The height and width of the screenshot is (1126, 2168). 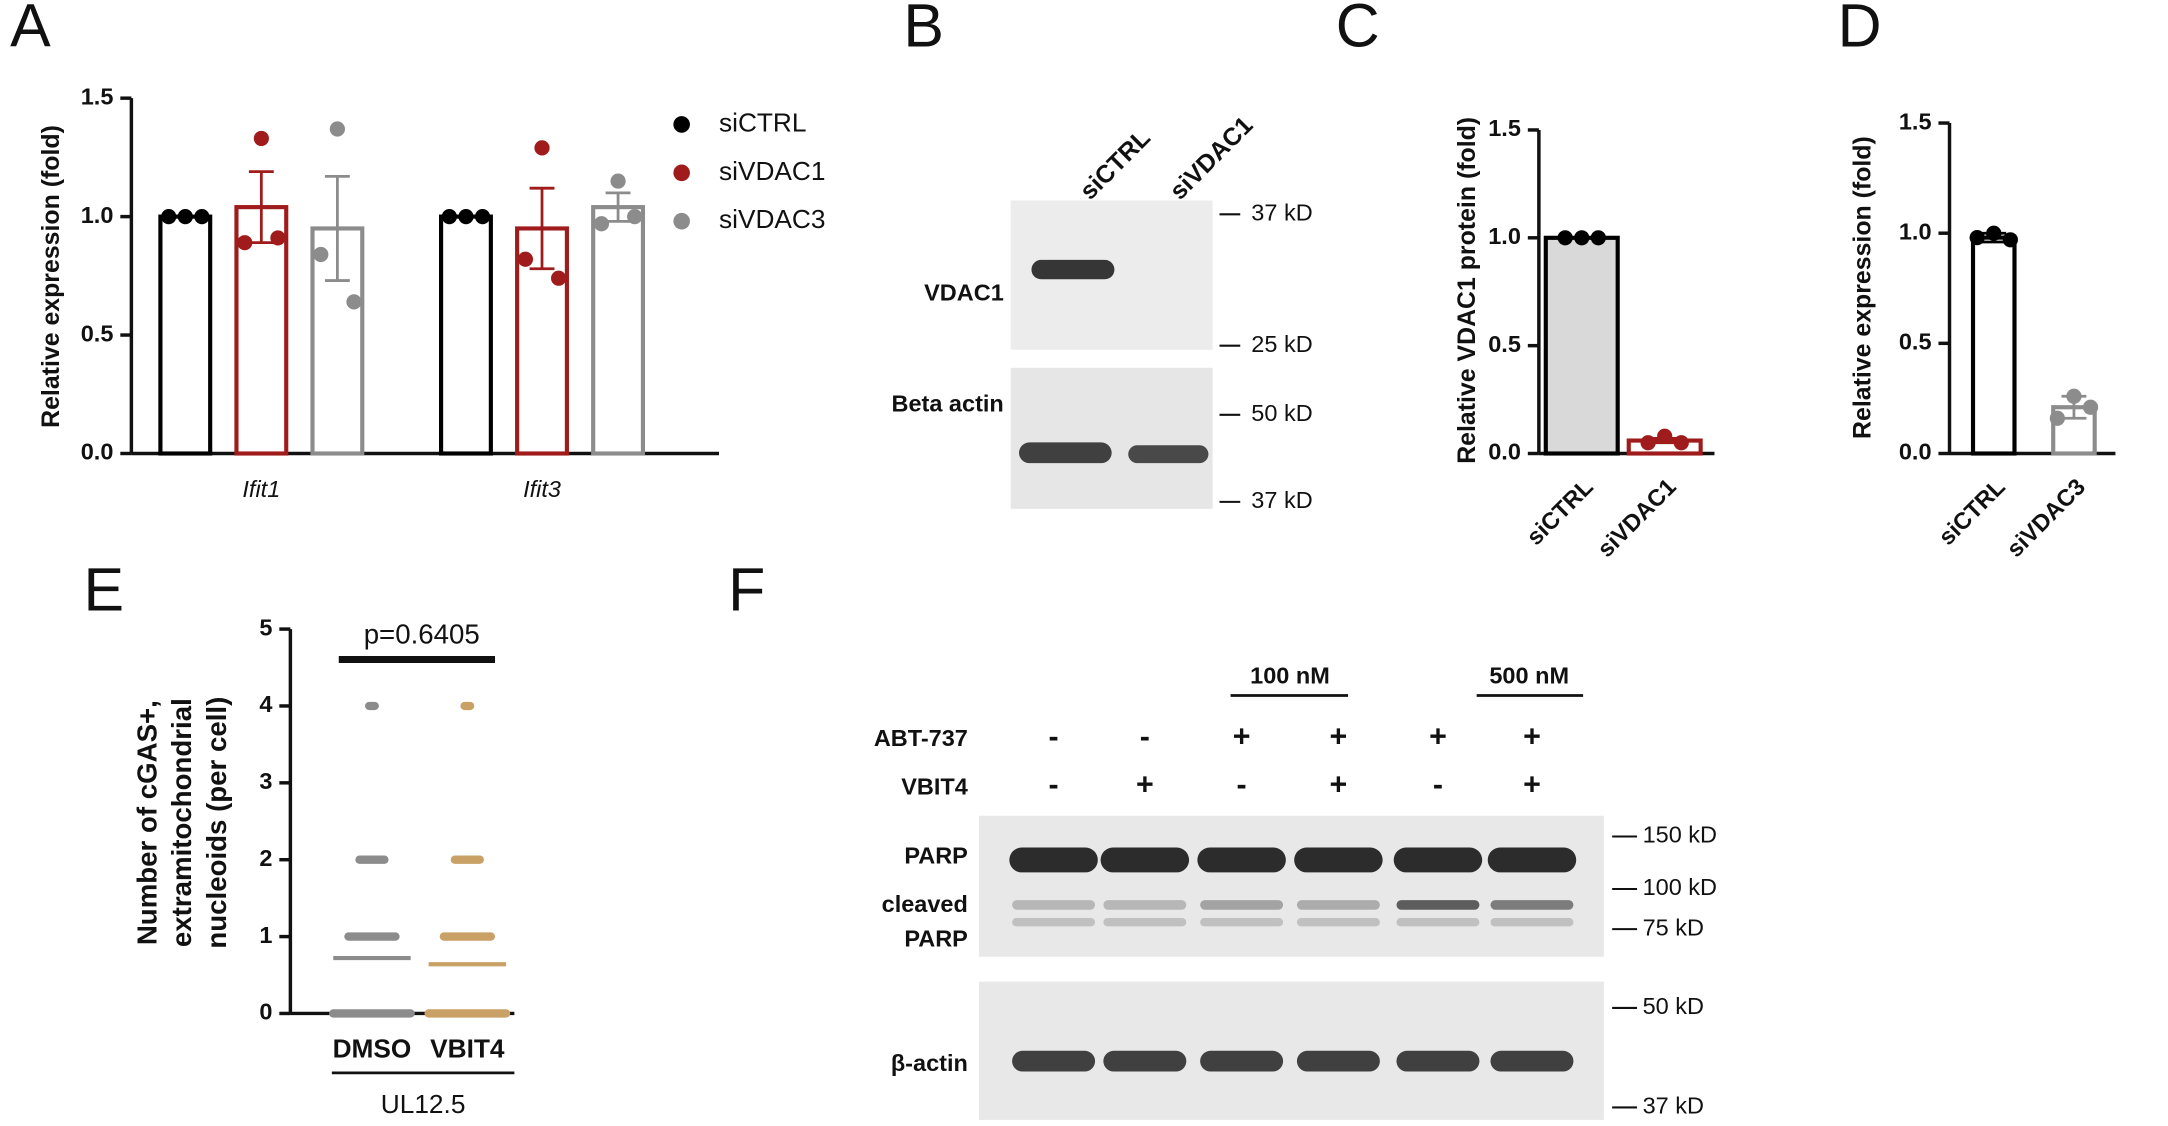 I want to click on band-label: β-actin, so click(x=929, y=1063).